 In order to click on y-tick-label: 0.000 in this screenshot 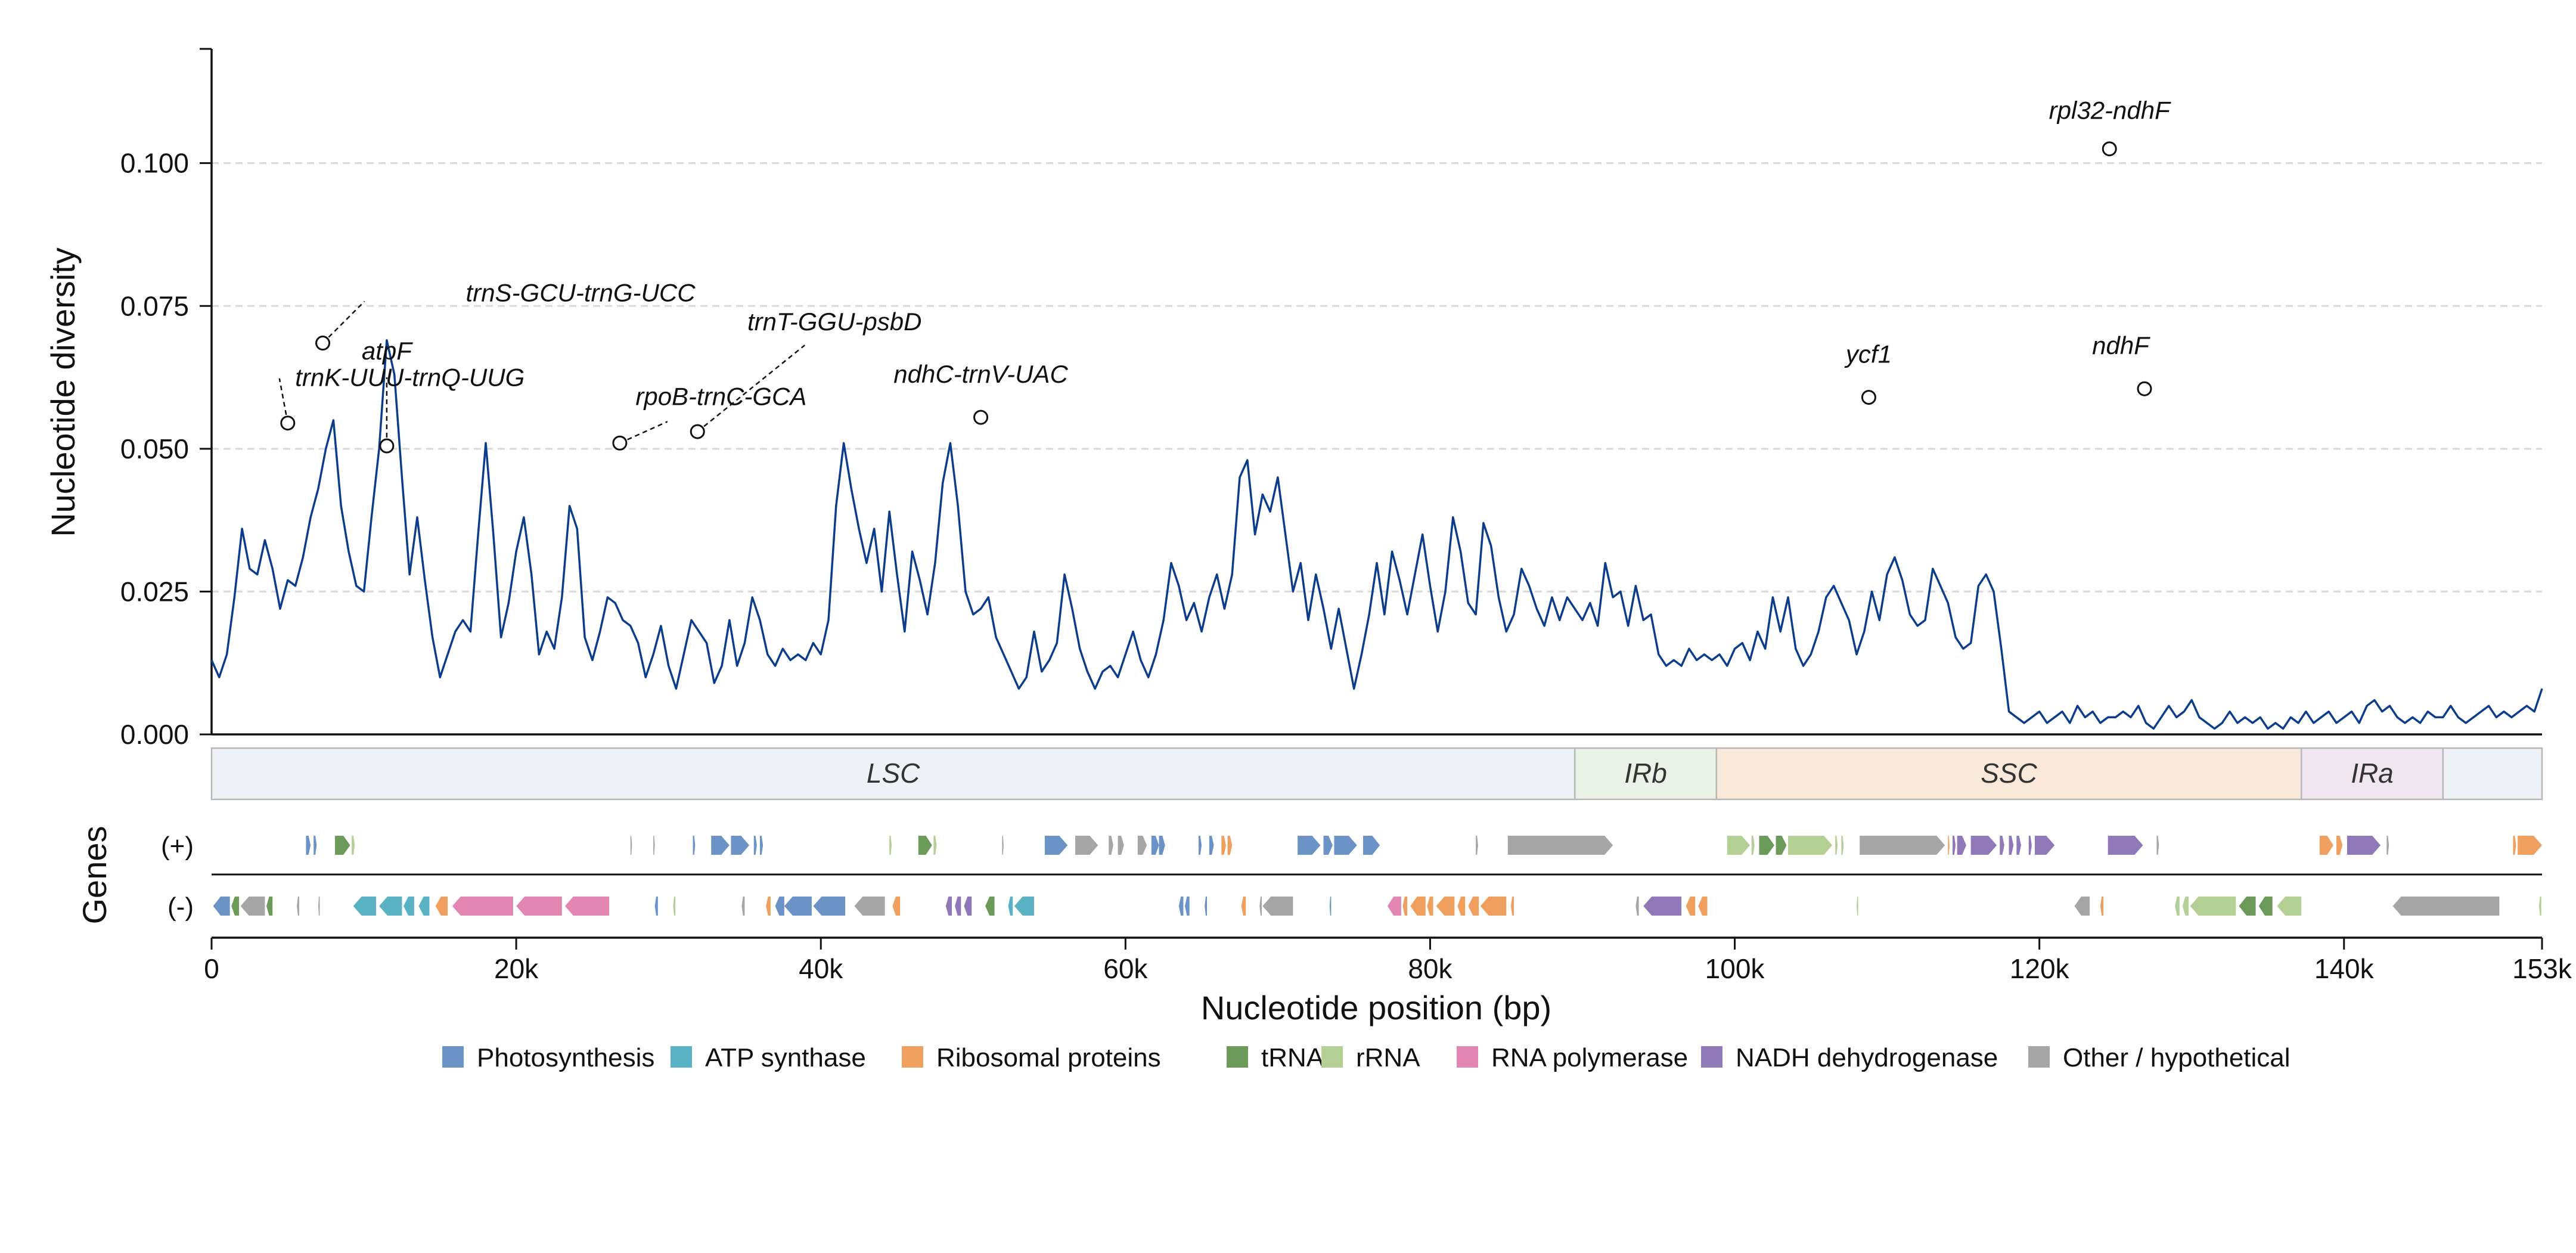, I will do `click(154, 734)`.